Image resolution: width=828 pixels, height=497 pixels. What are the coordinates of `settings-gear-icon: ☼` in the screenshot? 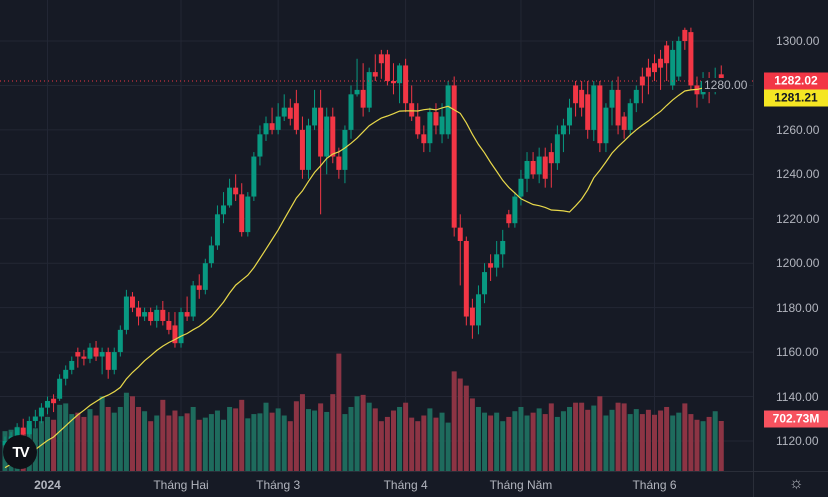 It's located at (796, 483).